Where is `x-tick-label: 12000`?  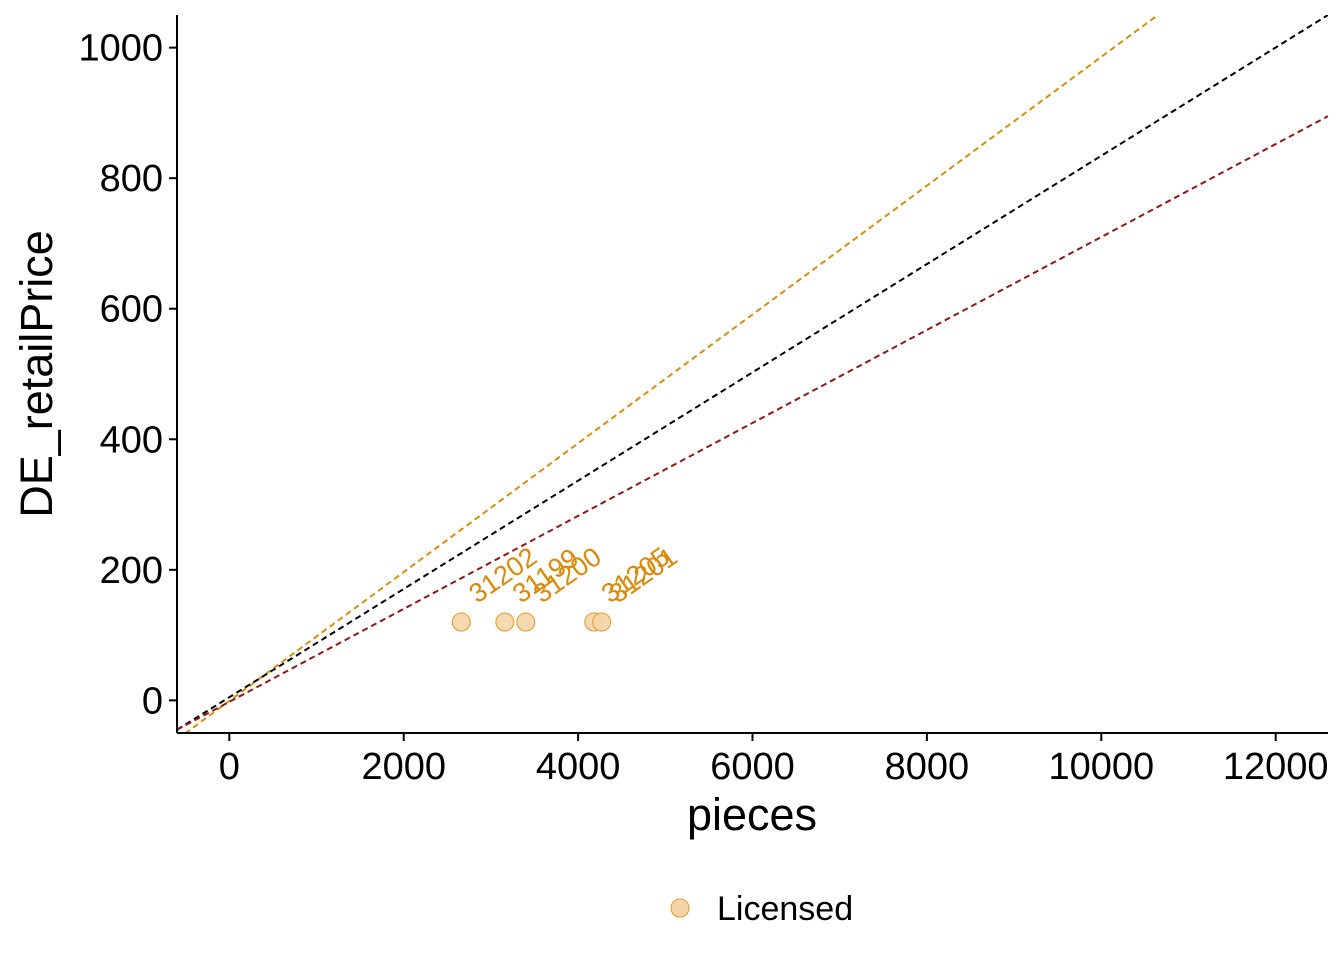
x-tick-label: 12000 is located at coordinates (1276, 767).